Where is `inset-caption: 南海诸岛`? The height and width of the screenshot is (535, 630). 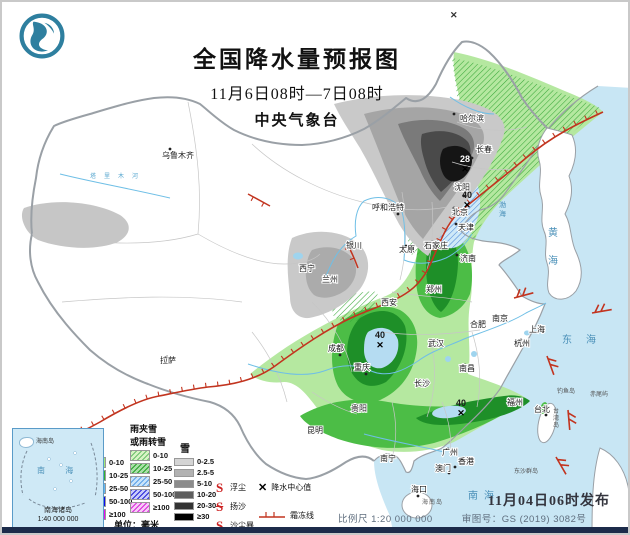 inset-caption: 南海诸岛 is located at coordinates (58, 510).